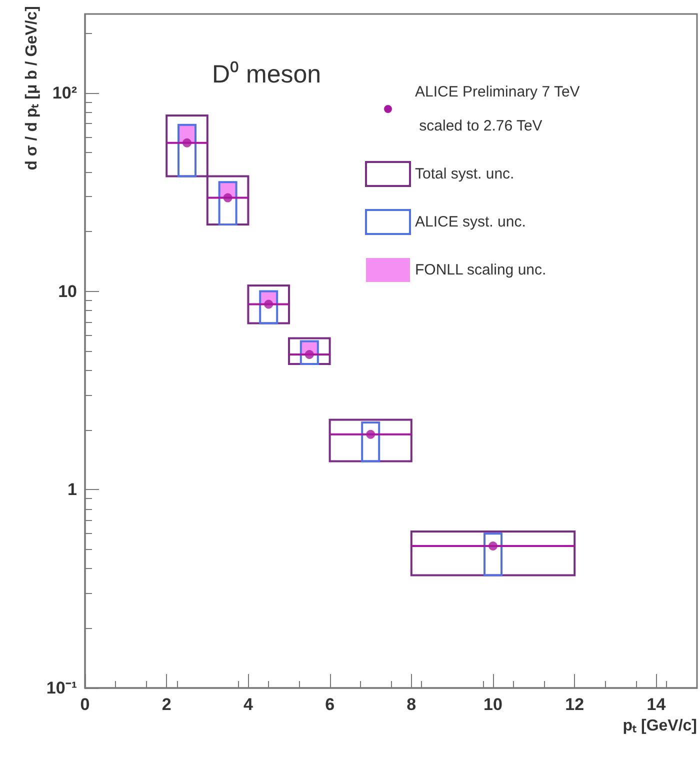 The image size is (700, 758). Describe the element at coordinates (464, 174) in the screenshot. I see `legend-label: Total syst. unc.` at that location.